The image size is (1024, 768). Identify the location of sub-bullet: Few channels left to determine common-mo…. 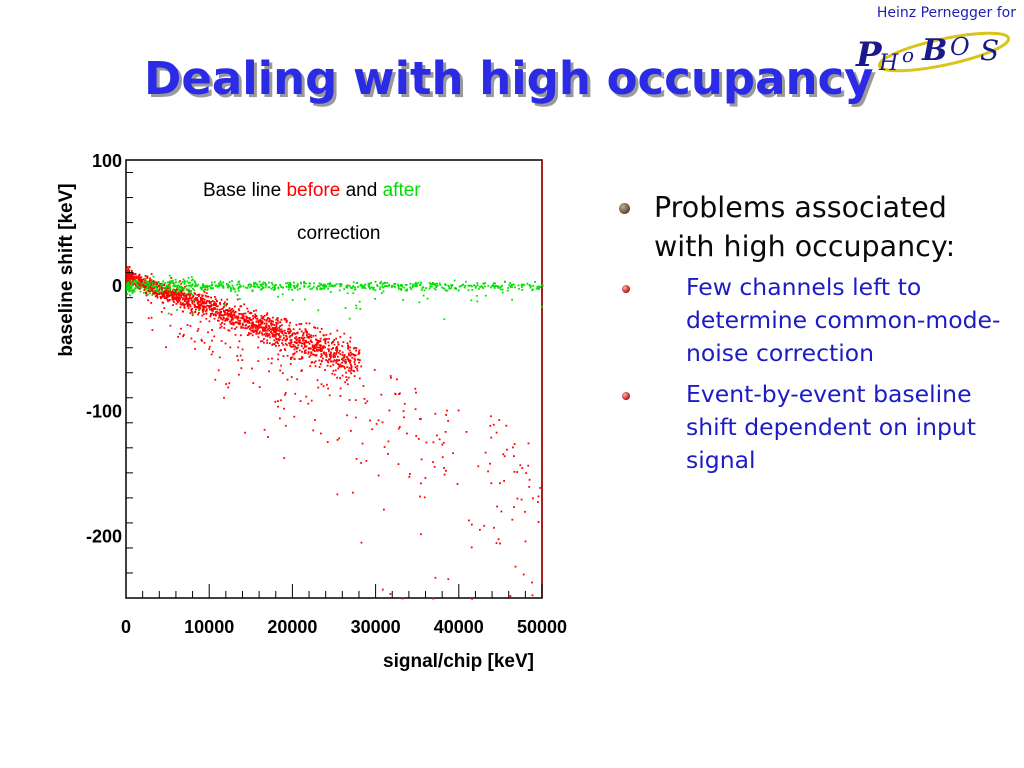
(819, 320).